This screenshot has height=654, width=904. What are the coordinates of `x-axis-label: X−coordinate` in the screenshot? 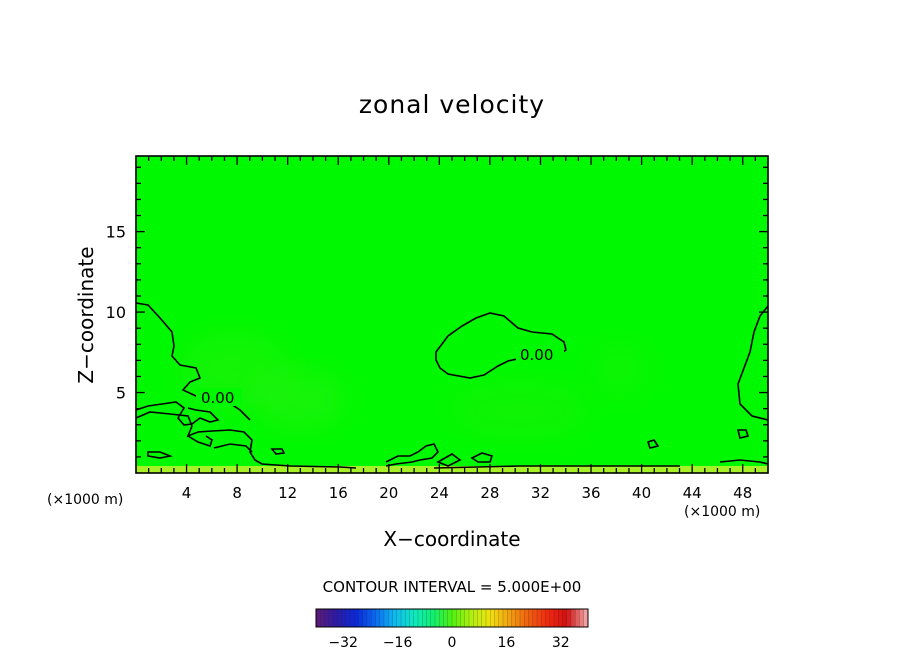 It's located at (451, 539).